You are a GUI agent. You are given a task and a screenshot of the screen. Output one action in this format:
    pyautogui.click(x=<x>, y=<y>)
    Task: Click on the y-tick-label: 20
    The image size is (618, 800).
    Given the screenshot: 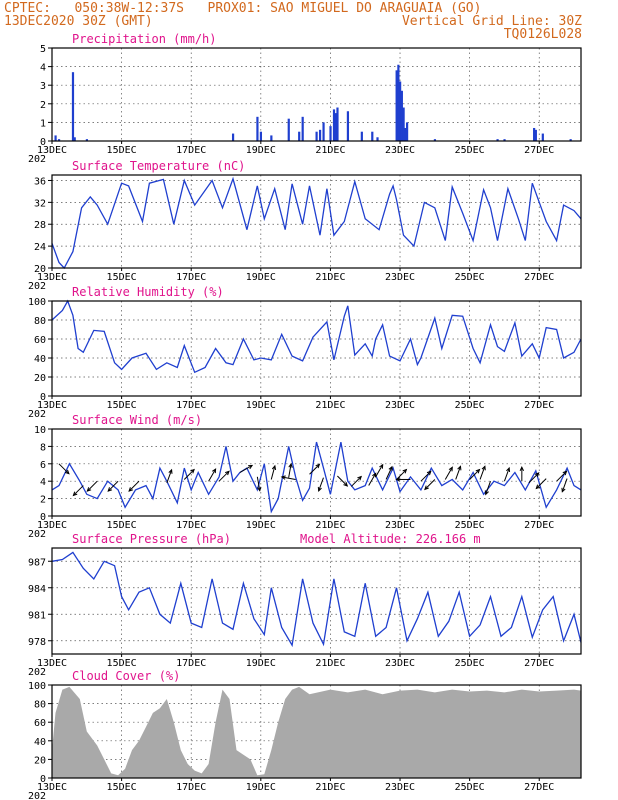 What is the action you would take?
    pyautogui.click(x=40, y=378)
    